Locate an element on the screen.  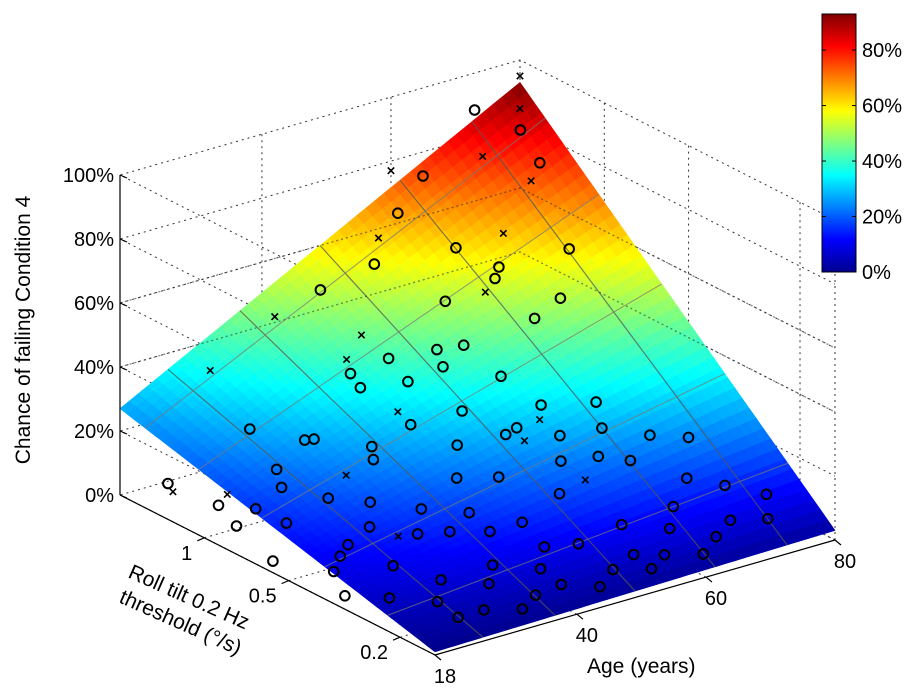
colorbar: 0% 20% 40% 60% 80% is located at coordinates (861, 148).